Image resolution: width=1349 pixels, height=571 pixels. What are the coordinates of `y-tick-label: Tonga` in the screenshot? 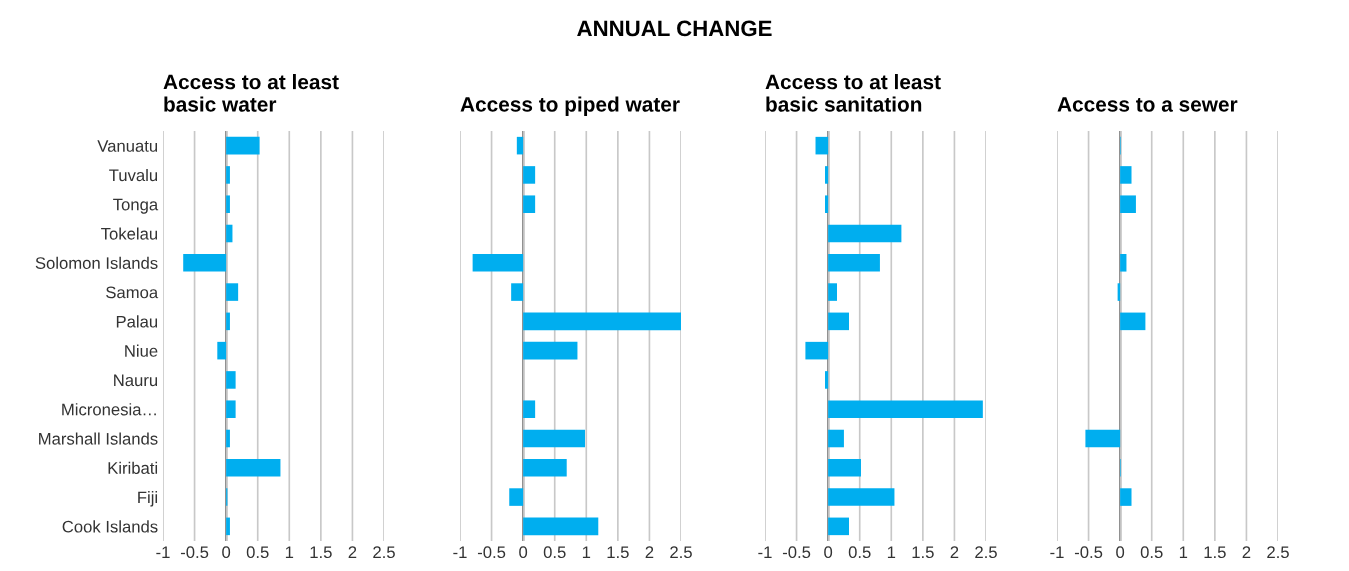 It's located at (136, 206).